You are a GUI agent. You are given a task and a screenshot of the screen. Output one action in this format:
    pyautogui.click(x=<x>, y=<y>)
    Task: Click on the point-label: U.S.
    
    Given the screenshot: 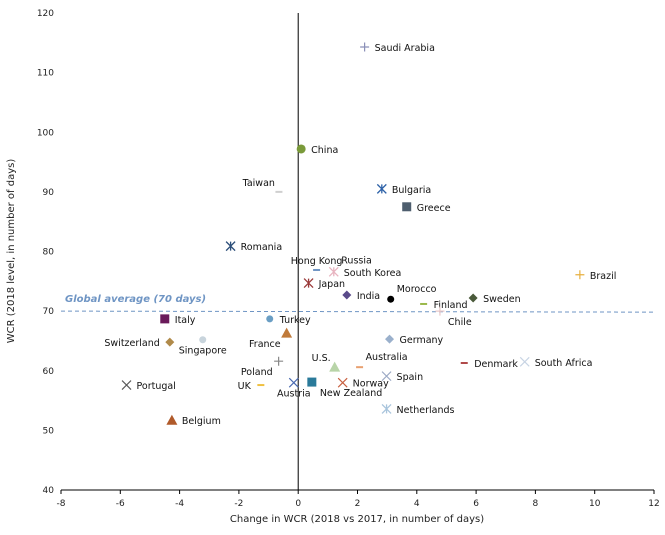 What is the action you would take?
    pyautogui.click(x=321, y=358)
    